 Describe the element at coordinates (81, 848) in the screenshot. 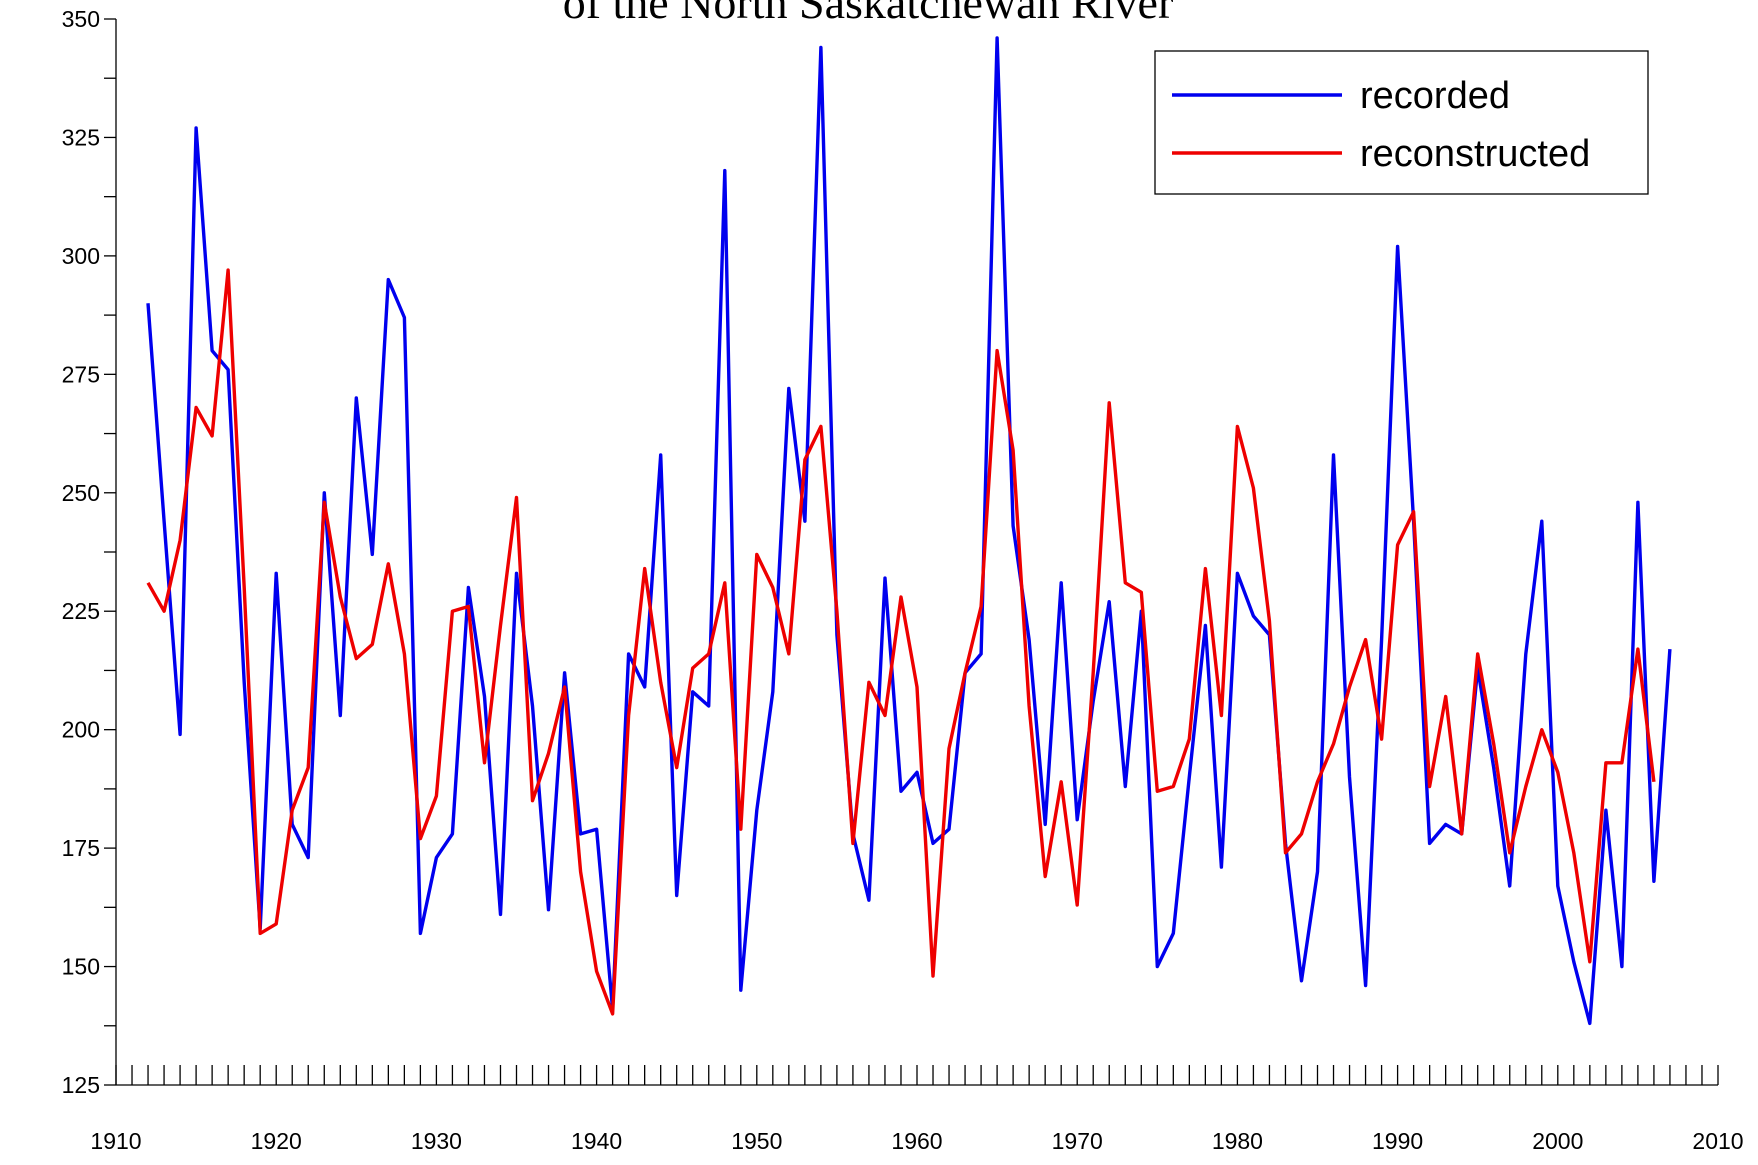

I see `y-tick-label: 175` at that location.